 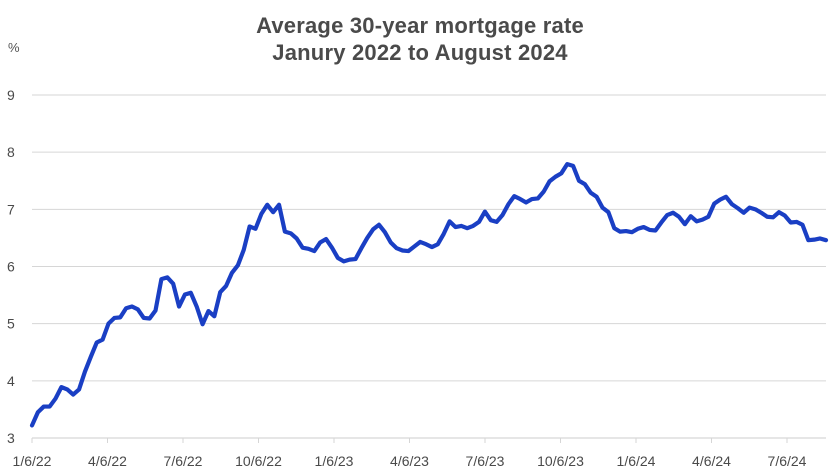 What do you see at coordinates (183, 461) in the screenshot?
I see `x-tick-label: 7/6/22` at bounding box center [183, 461].